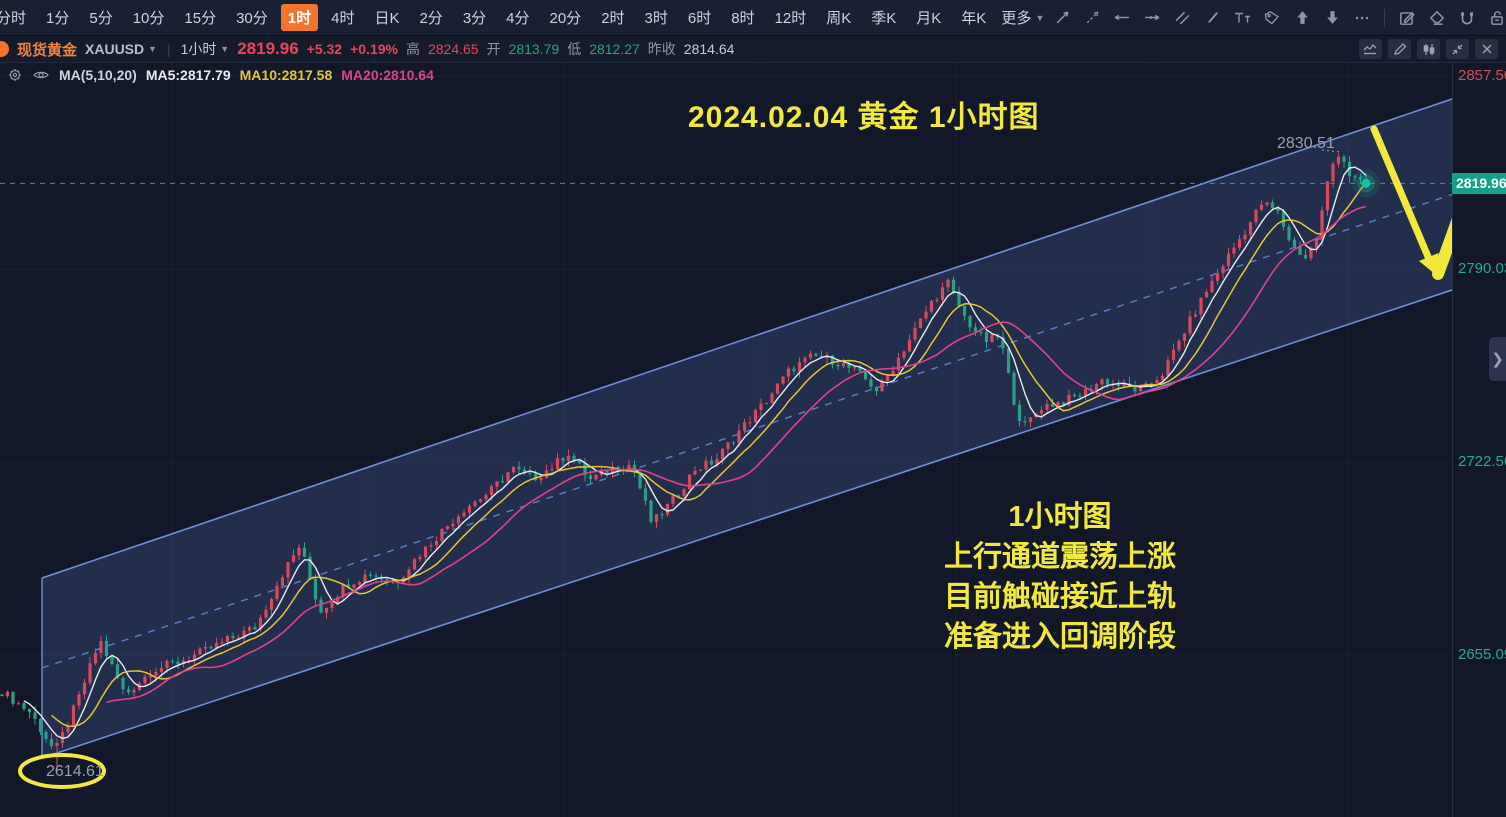 This screenshot has height=817, width=1506. Describe the element at coordinates (699, 18) in the screenshot. I see `timeframe-6时: 6时` at that location.